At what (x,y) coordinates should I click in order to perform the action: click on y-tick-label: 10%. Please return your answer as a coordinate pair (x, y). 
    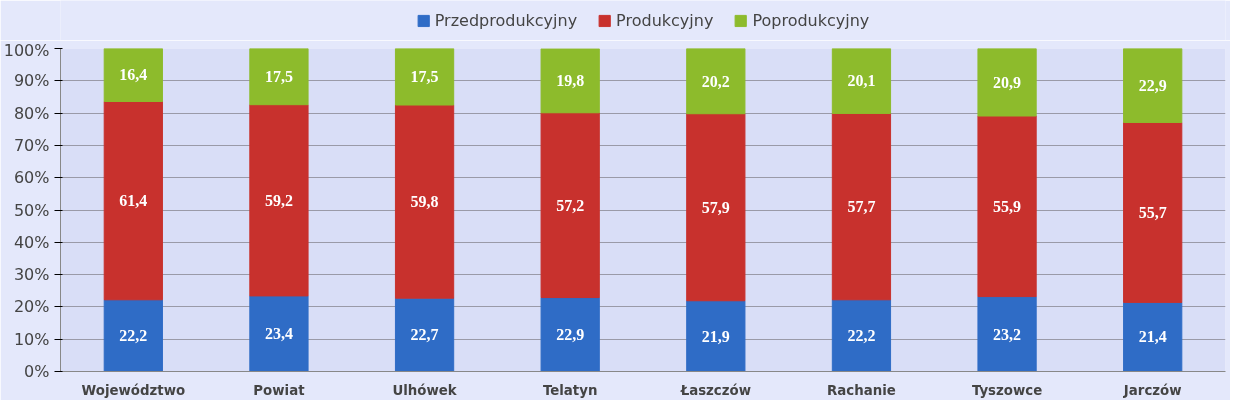
    Looking at the image, I should click on (31, 339).